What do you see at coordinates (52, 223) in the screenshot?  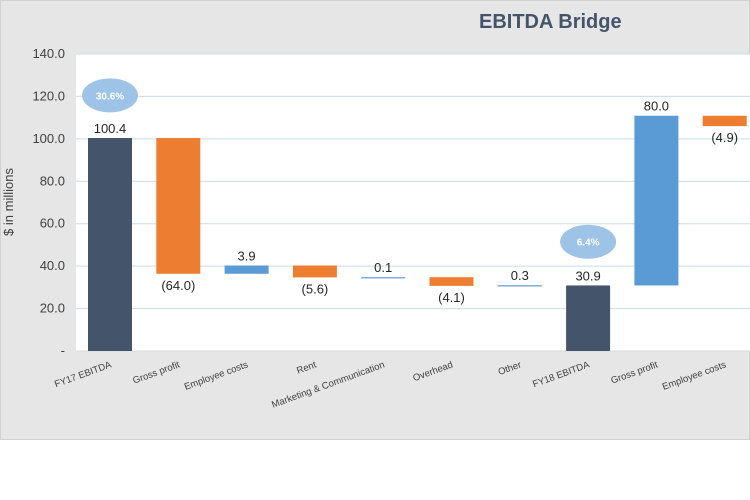 I see `y-tick-label: 60.0` at bounding box center [52, 223].